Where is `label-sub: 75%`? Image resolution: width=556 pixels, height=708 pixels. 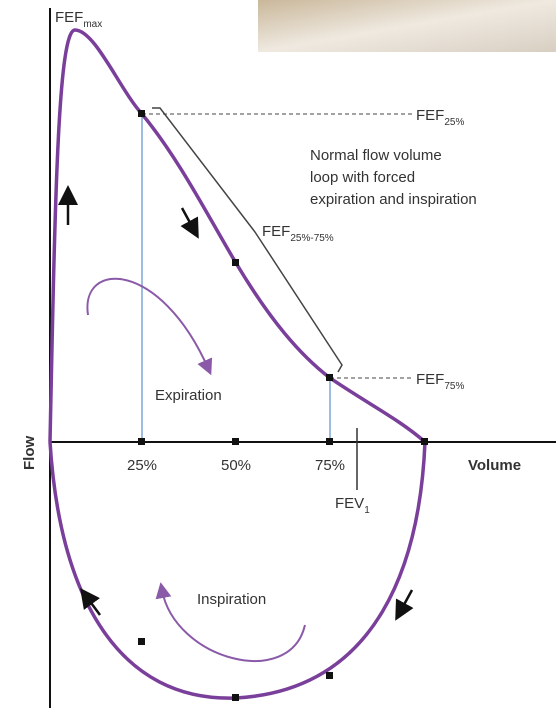
label-sub: 75% is located at coordinates (454, 386).